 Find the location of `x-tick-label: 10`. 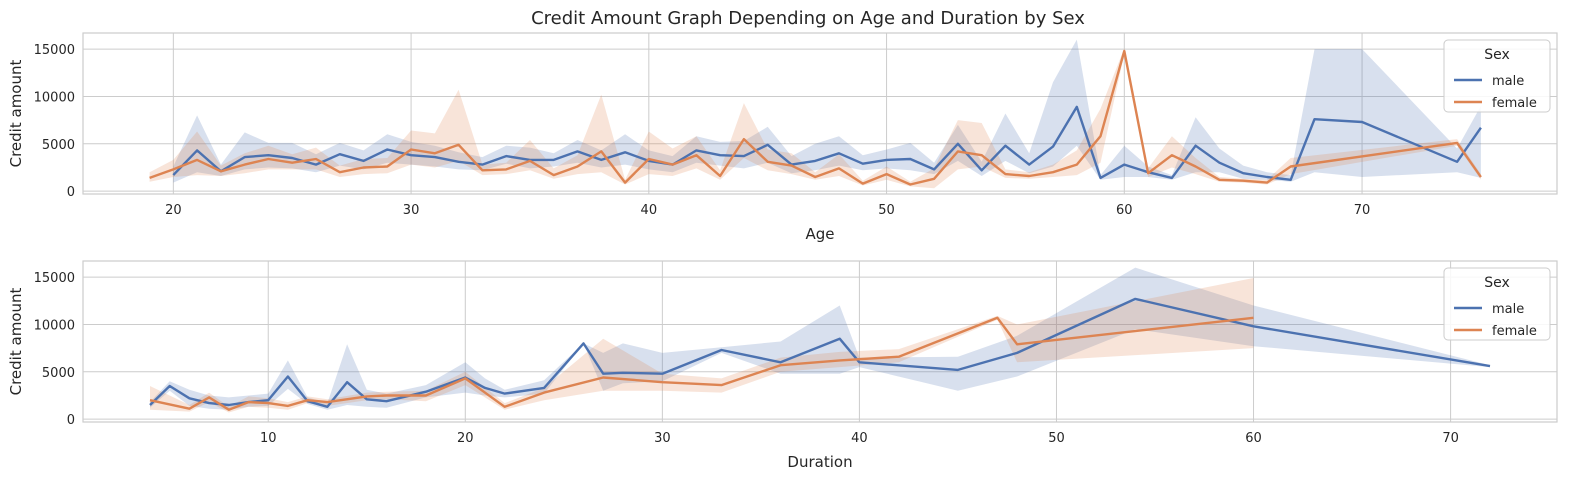

x-tick-label: 10 is located at coordinates (268, 438).